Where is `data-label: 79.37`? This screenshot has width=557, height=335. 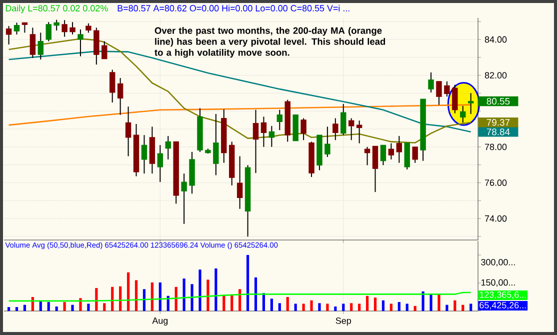 data-label: 79.37 is located at coordinates (498, 122).